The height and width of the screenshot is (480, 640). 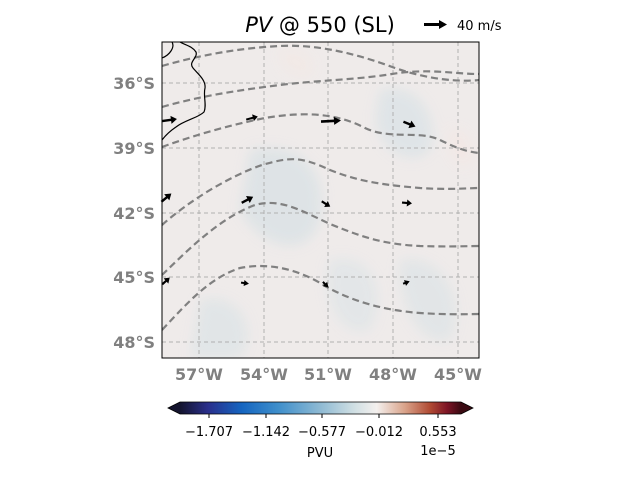 I want to click on colorbar-unit-label: PVU, so click(x=320, y=453).